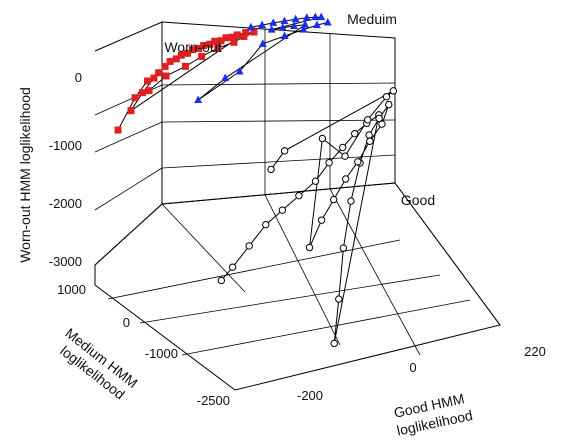 The image size is (566, 444). I want to click on z-axis-label: Worn-out HMM loglikelihood, so click(25, 175).